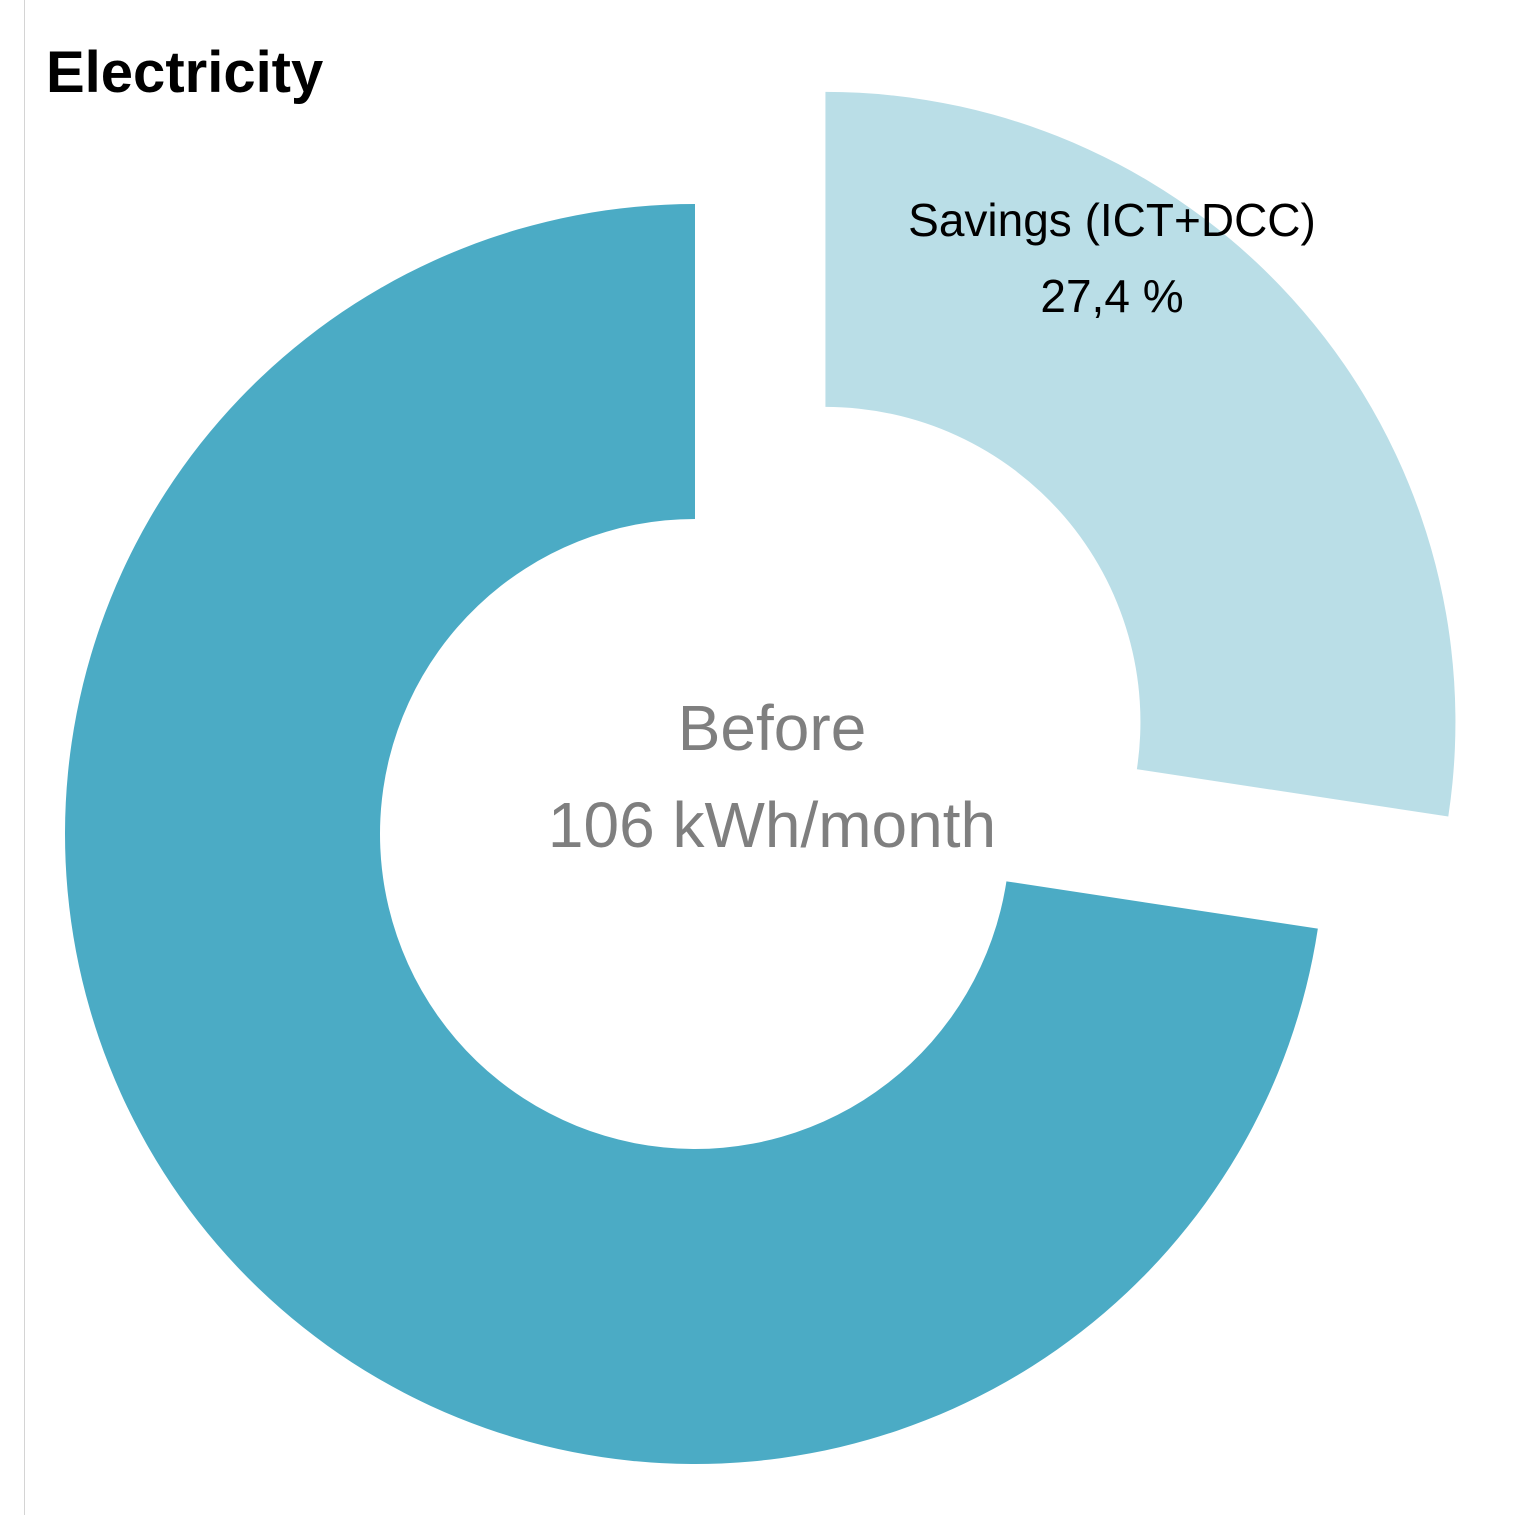 The image size is (1528, 1520). I want to click on center-label-before: Before, so click(772, 728).